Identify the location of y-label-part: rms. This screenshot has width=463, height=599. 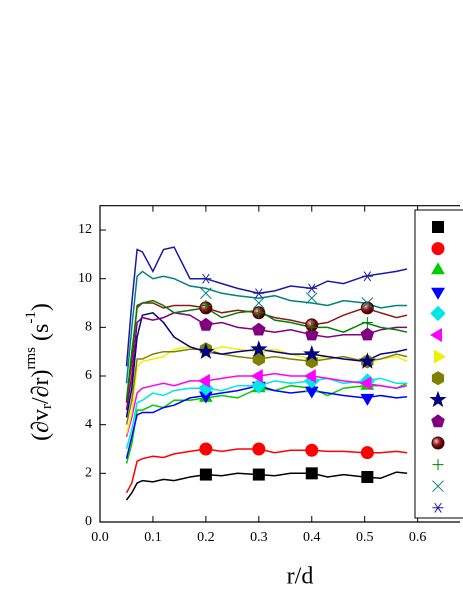
(31, 358).